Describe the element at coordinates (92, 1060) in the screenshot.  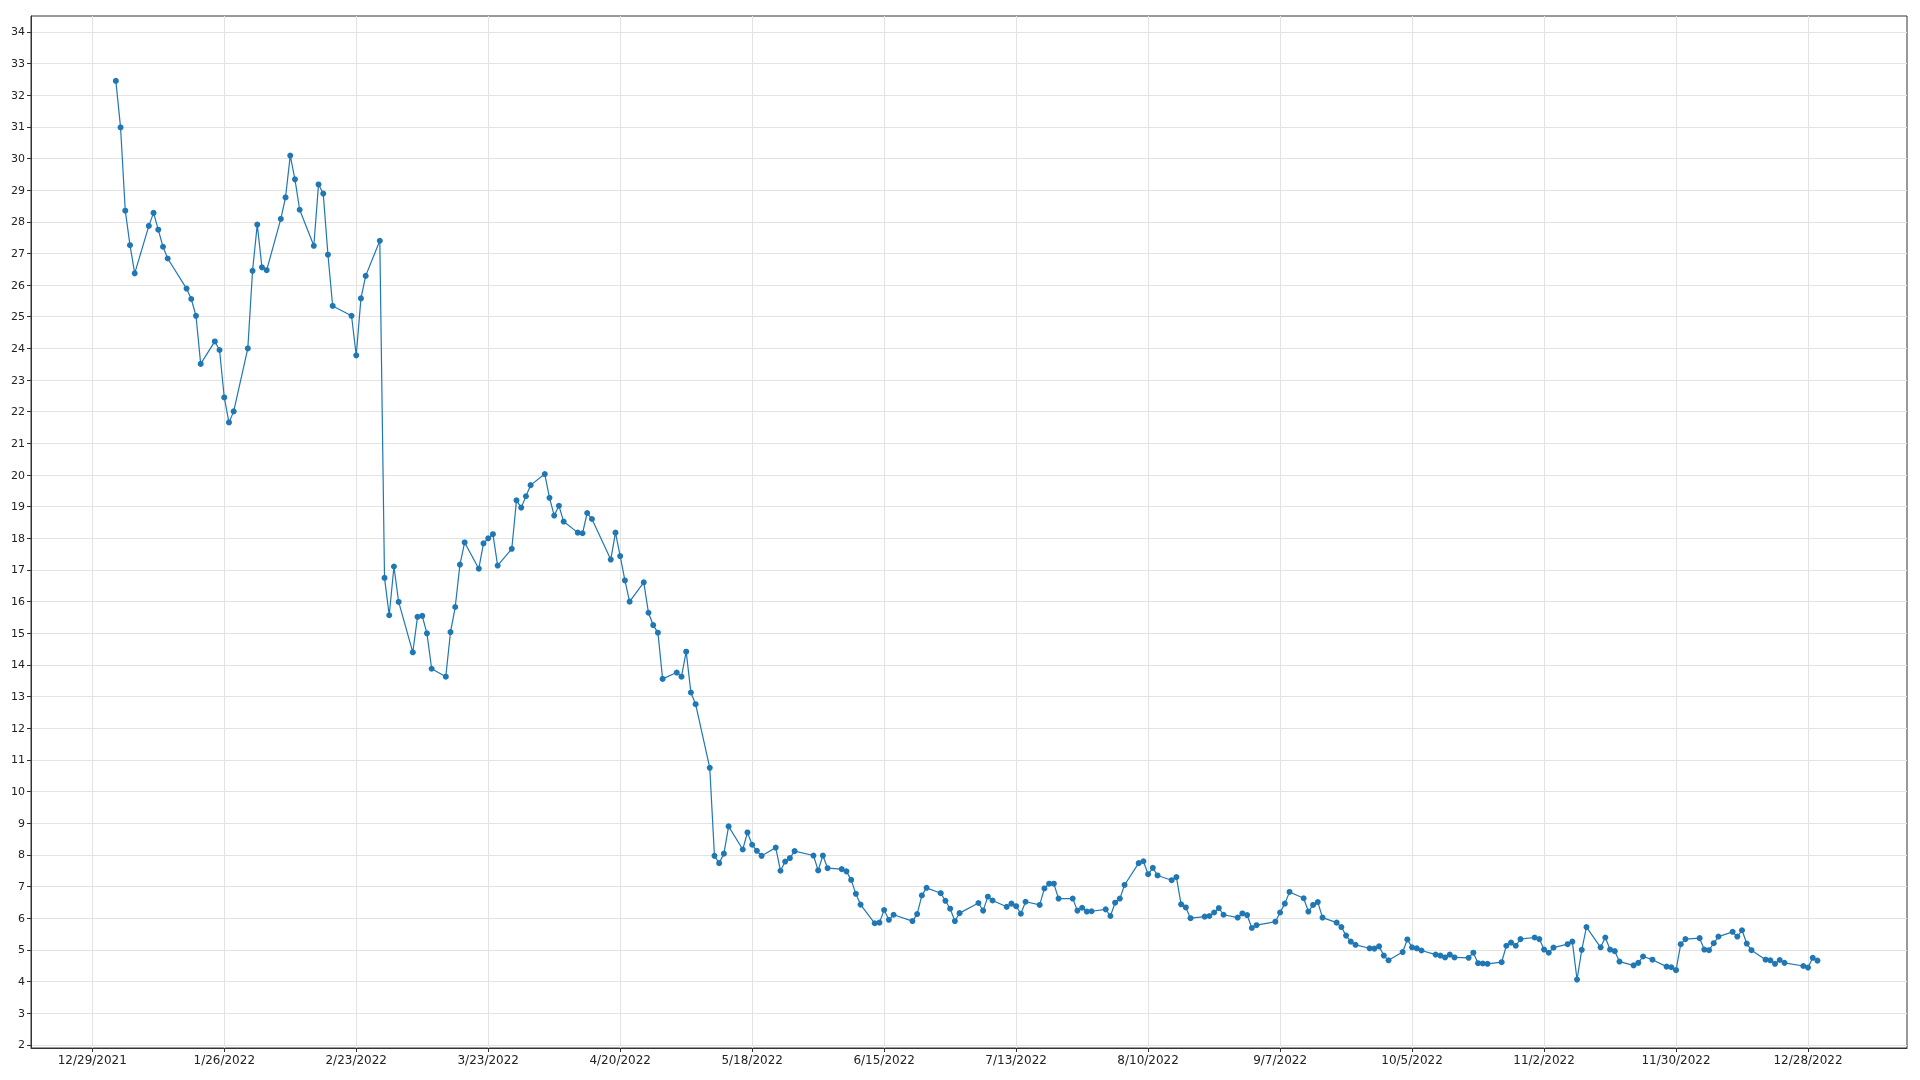
I see `x-tick-label: 12/29/2021` at that location.